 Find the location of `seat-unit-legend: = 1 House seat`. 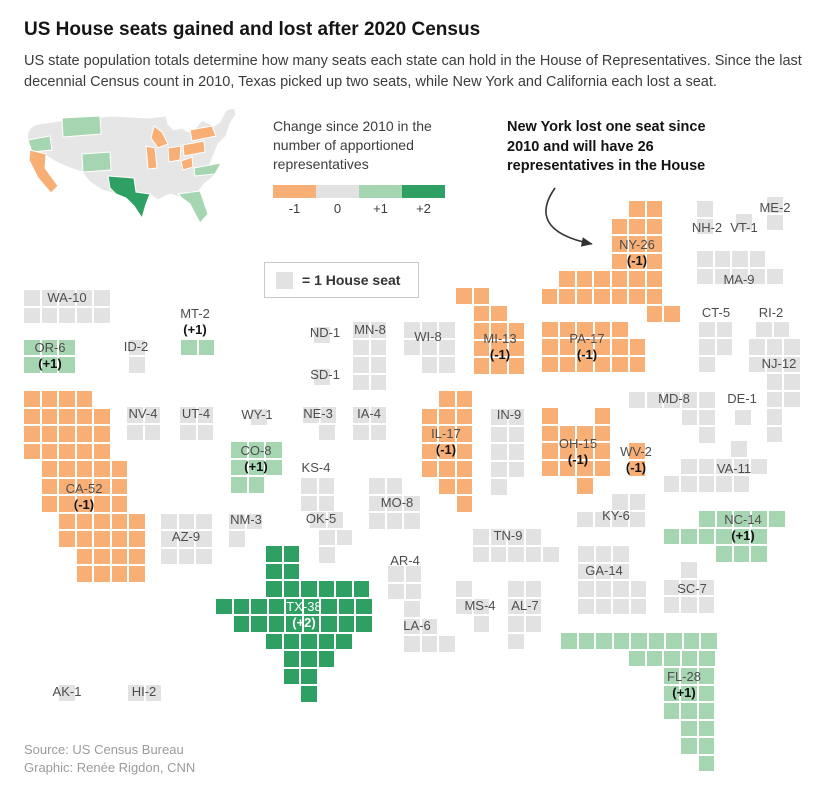

seat-unit-legend: = 1 House seat is located at coordinates (341, 280).